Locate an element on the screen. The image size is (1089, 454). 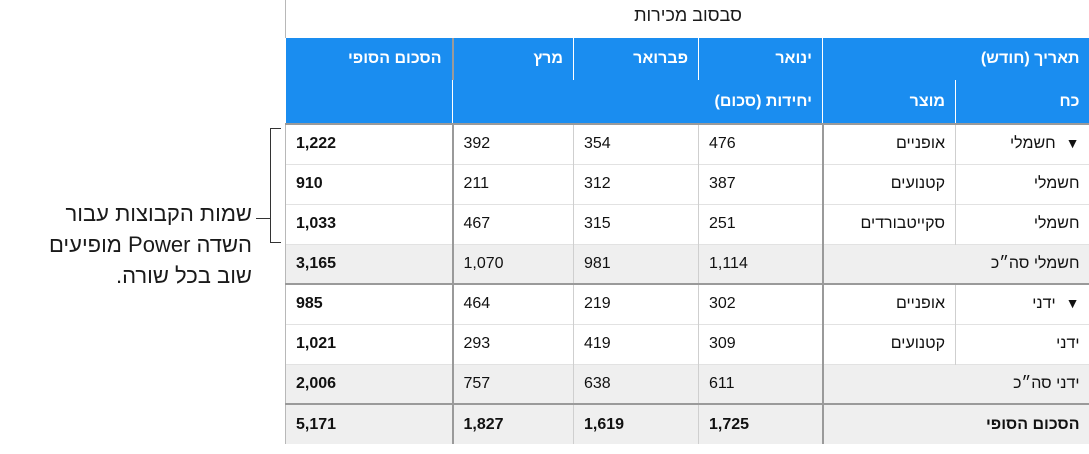
mar-cell: 1,827 is located at coordinates (512, 423).